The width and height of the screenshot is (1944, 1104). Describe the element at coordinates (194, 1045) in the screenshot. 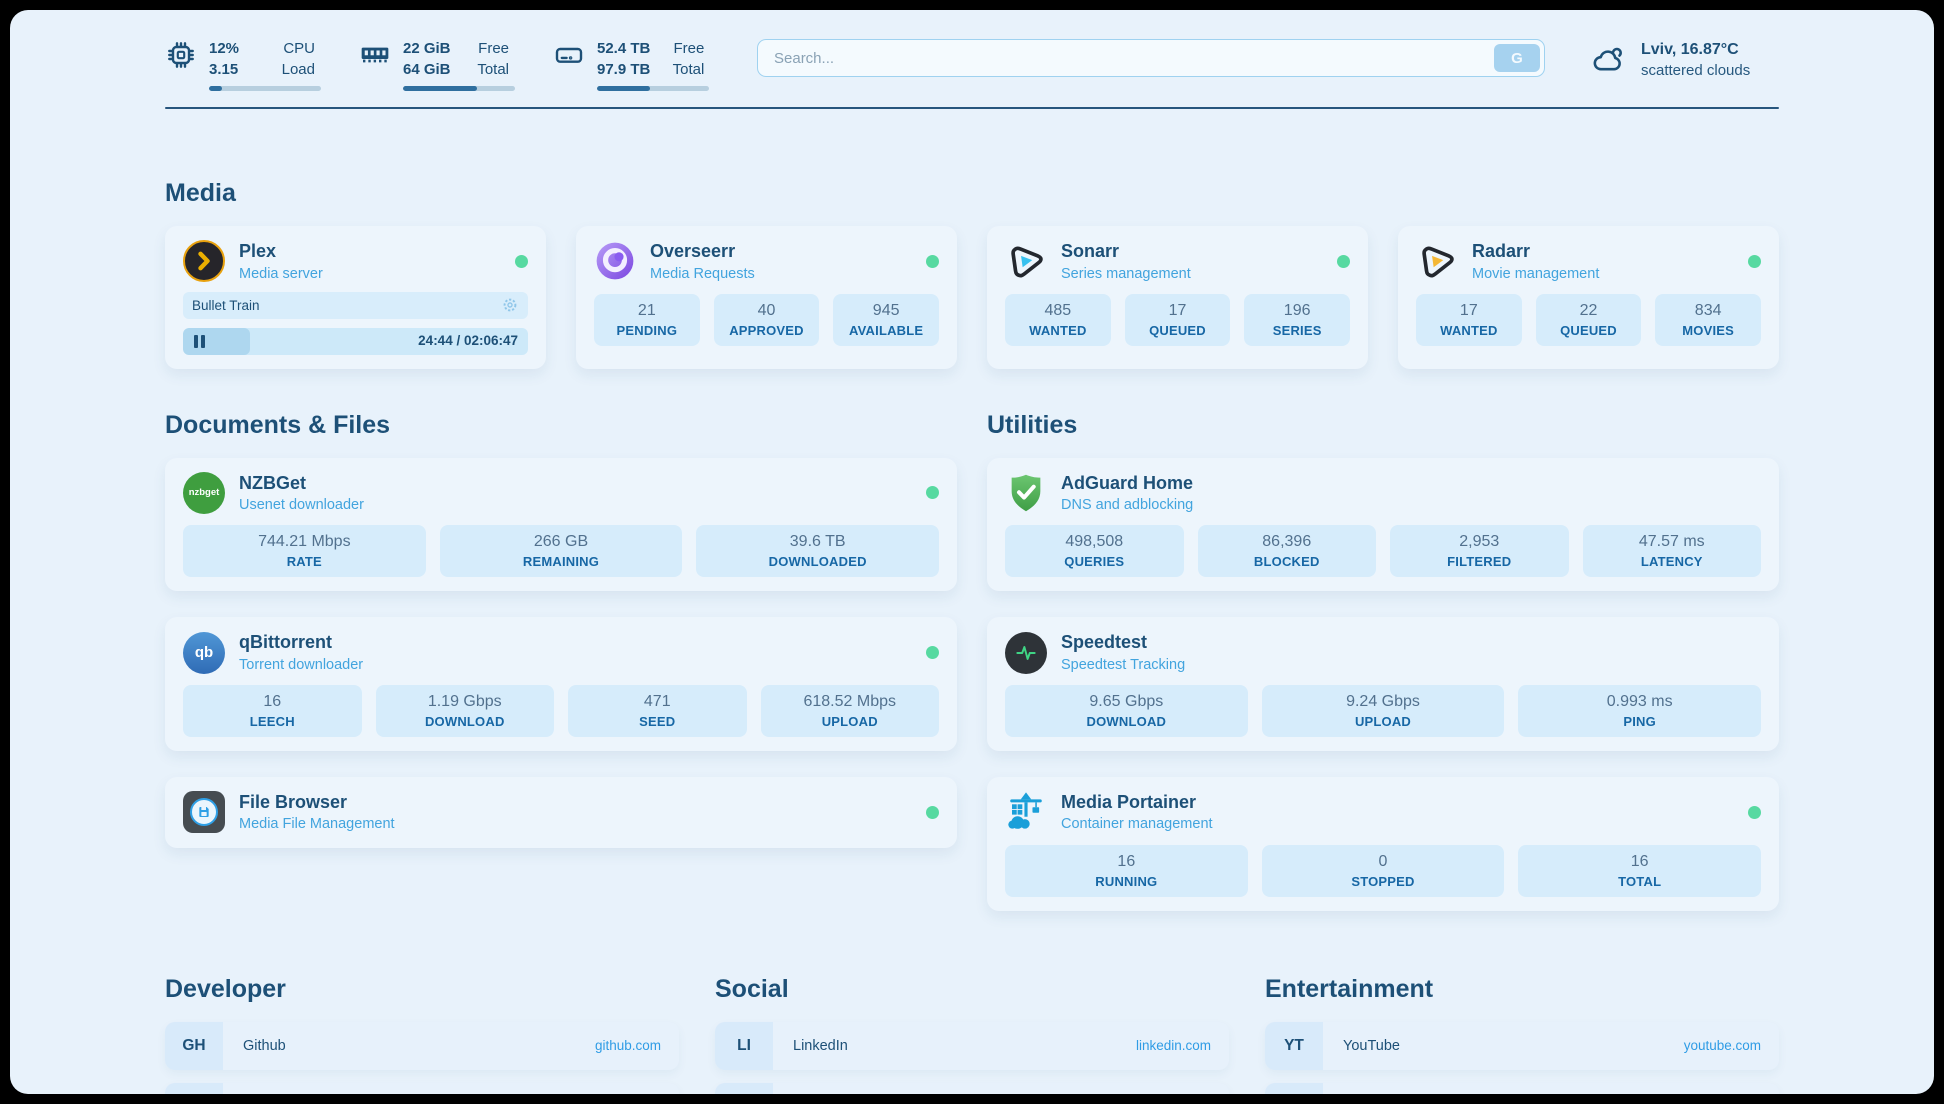

I see `bookmark-abbr-badge: GH` at that location.